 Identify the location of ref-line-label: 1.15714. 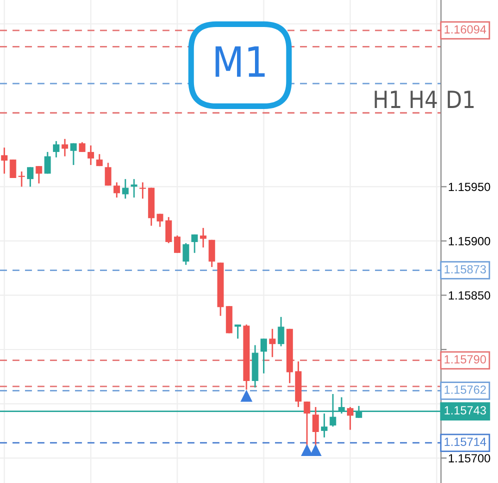
(465, 442).